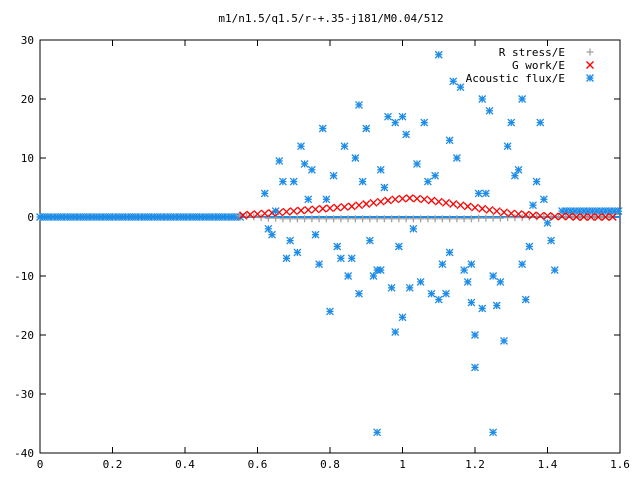  Describe the element at coordinates (24, 276) in the screenshot. I see `y-tick-label: -10` at that location.